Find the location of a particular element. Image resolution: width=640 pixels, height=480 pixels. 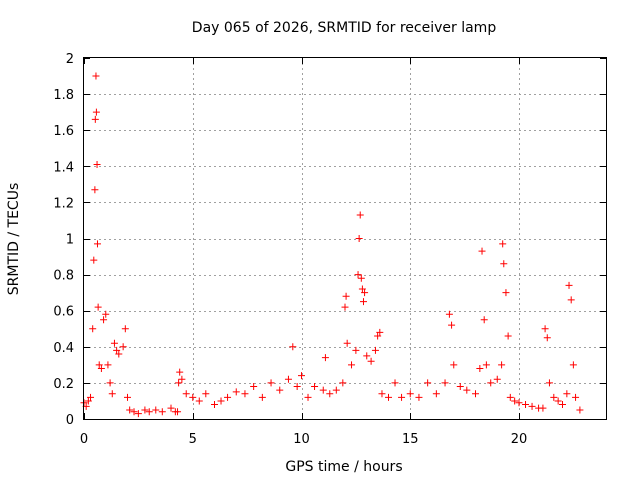

x-axis-title: GPS time / hours is located at coordinates (343, 467).